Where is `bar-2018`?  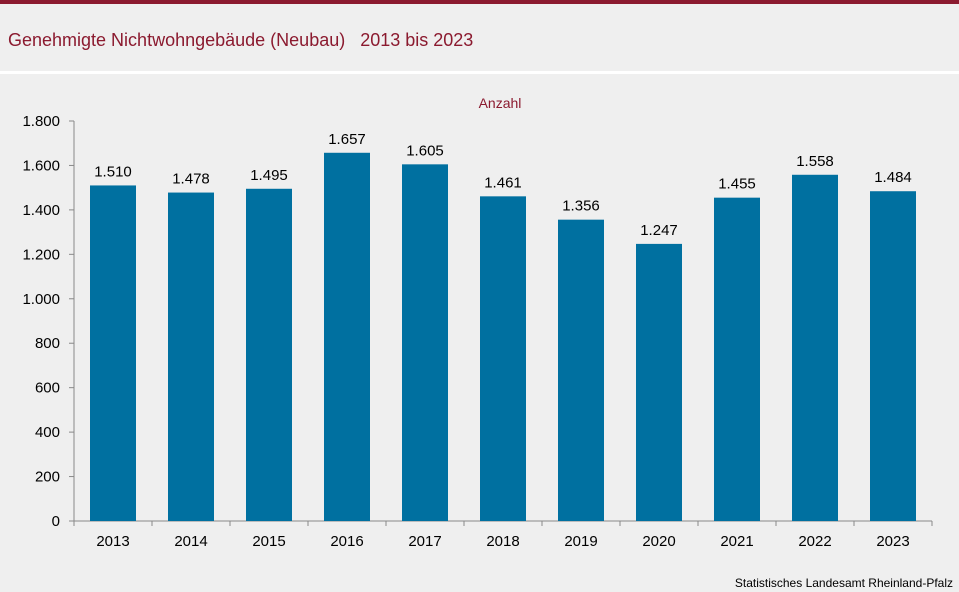
bar-2018 is located at coordinates (503, 358).